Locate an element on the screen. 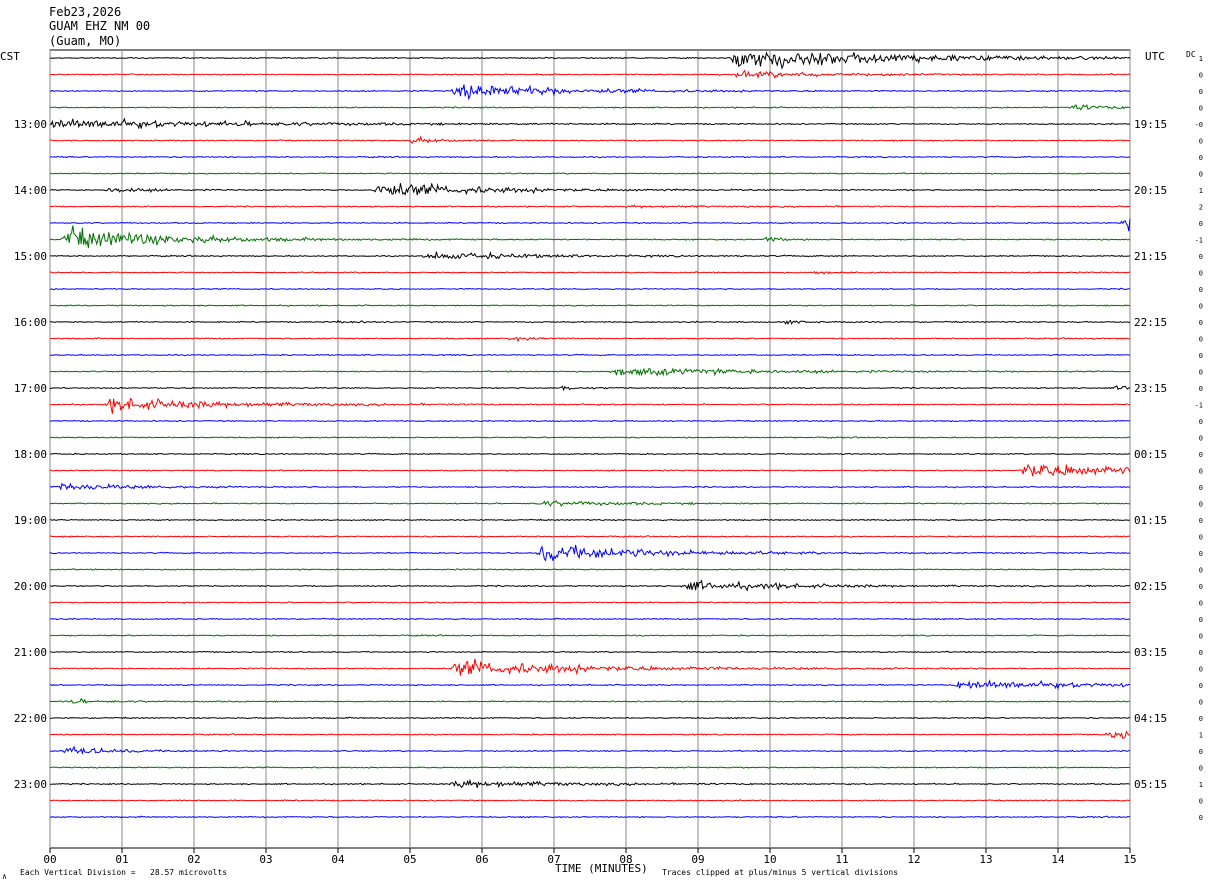  x-tick-label: 10 is located at coordinates (769, 859).